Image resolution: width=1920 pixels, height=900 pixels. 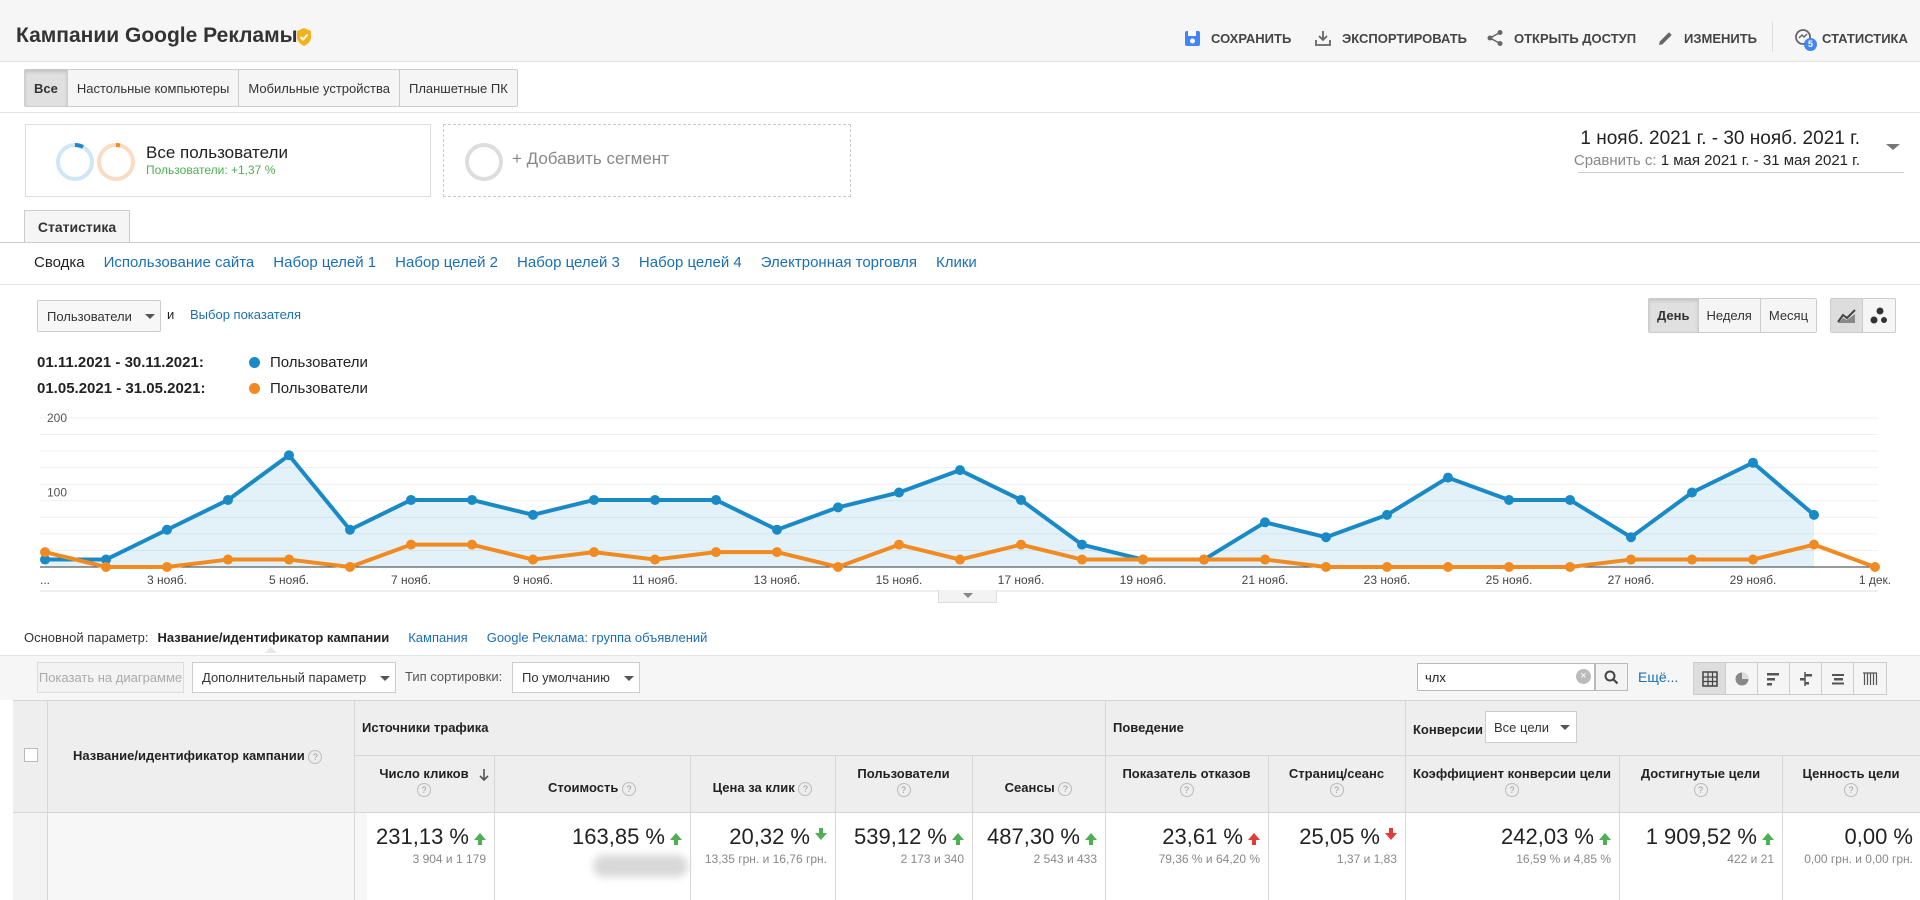 I want to click on view-comparison-button, so click(x=1806, y=678).